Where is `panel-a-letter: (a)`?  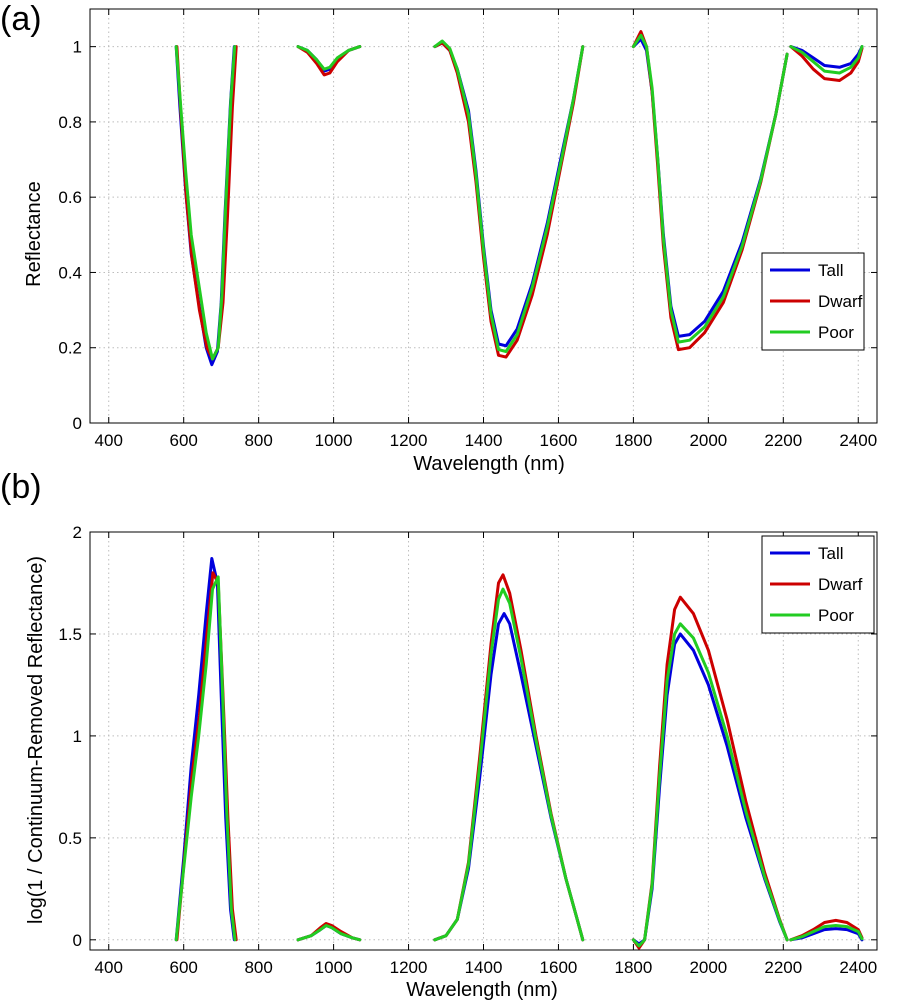
panel-a-letter: (a) is located at coordinates (21, 19).